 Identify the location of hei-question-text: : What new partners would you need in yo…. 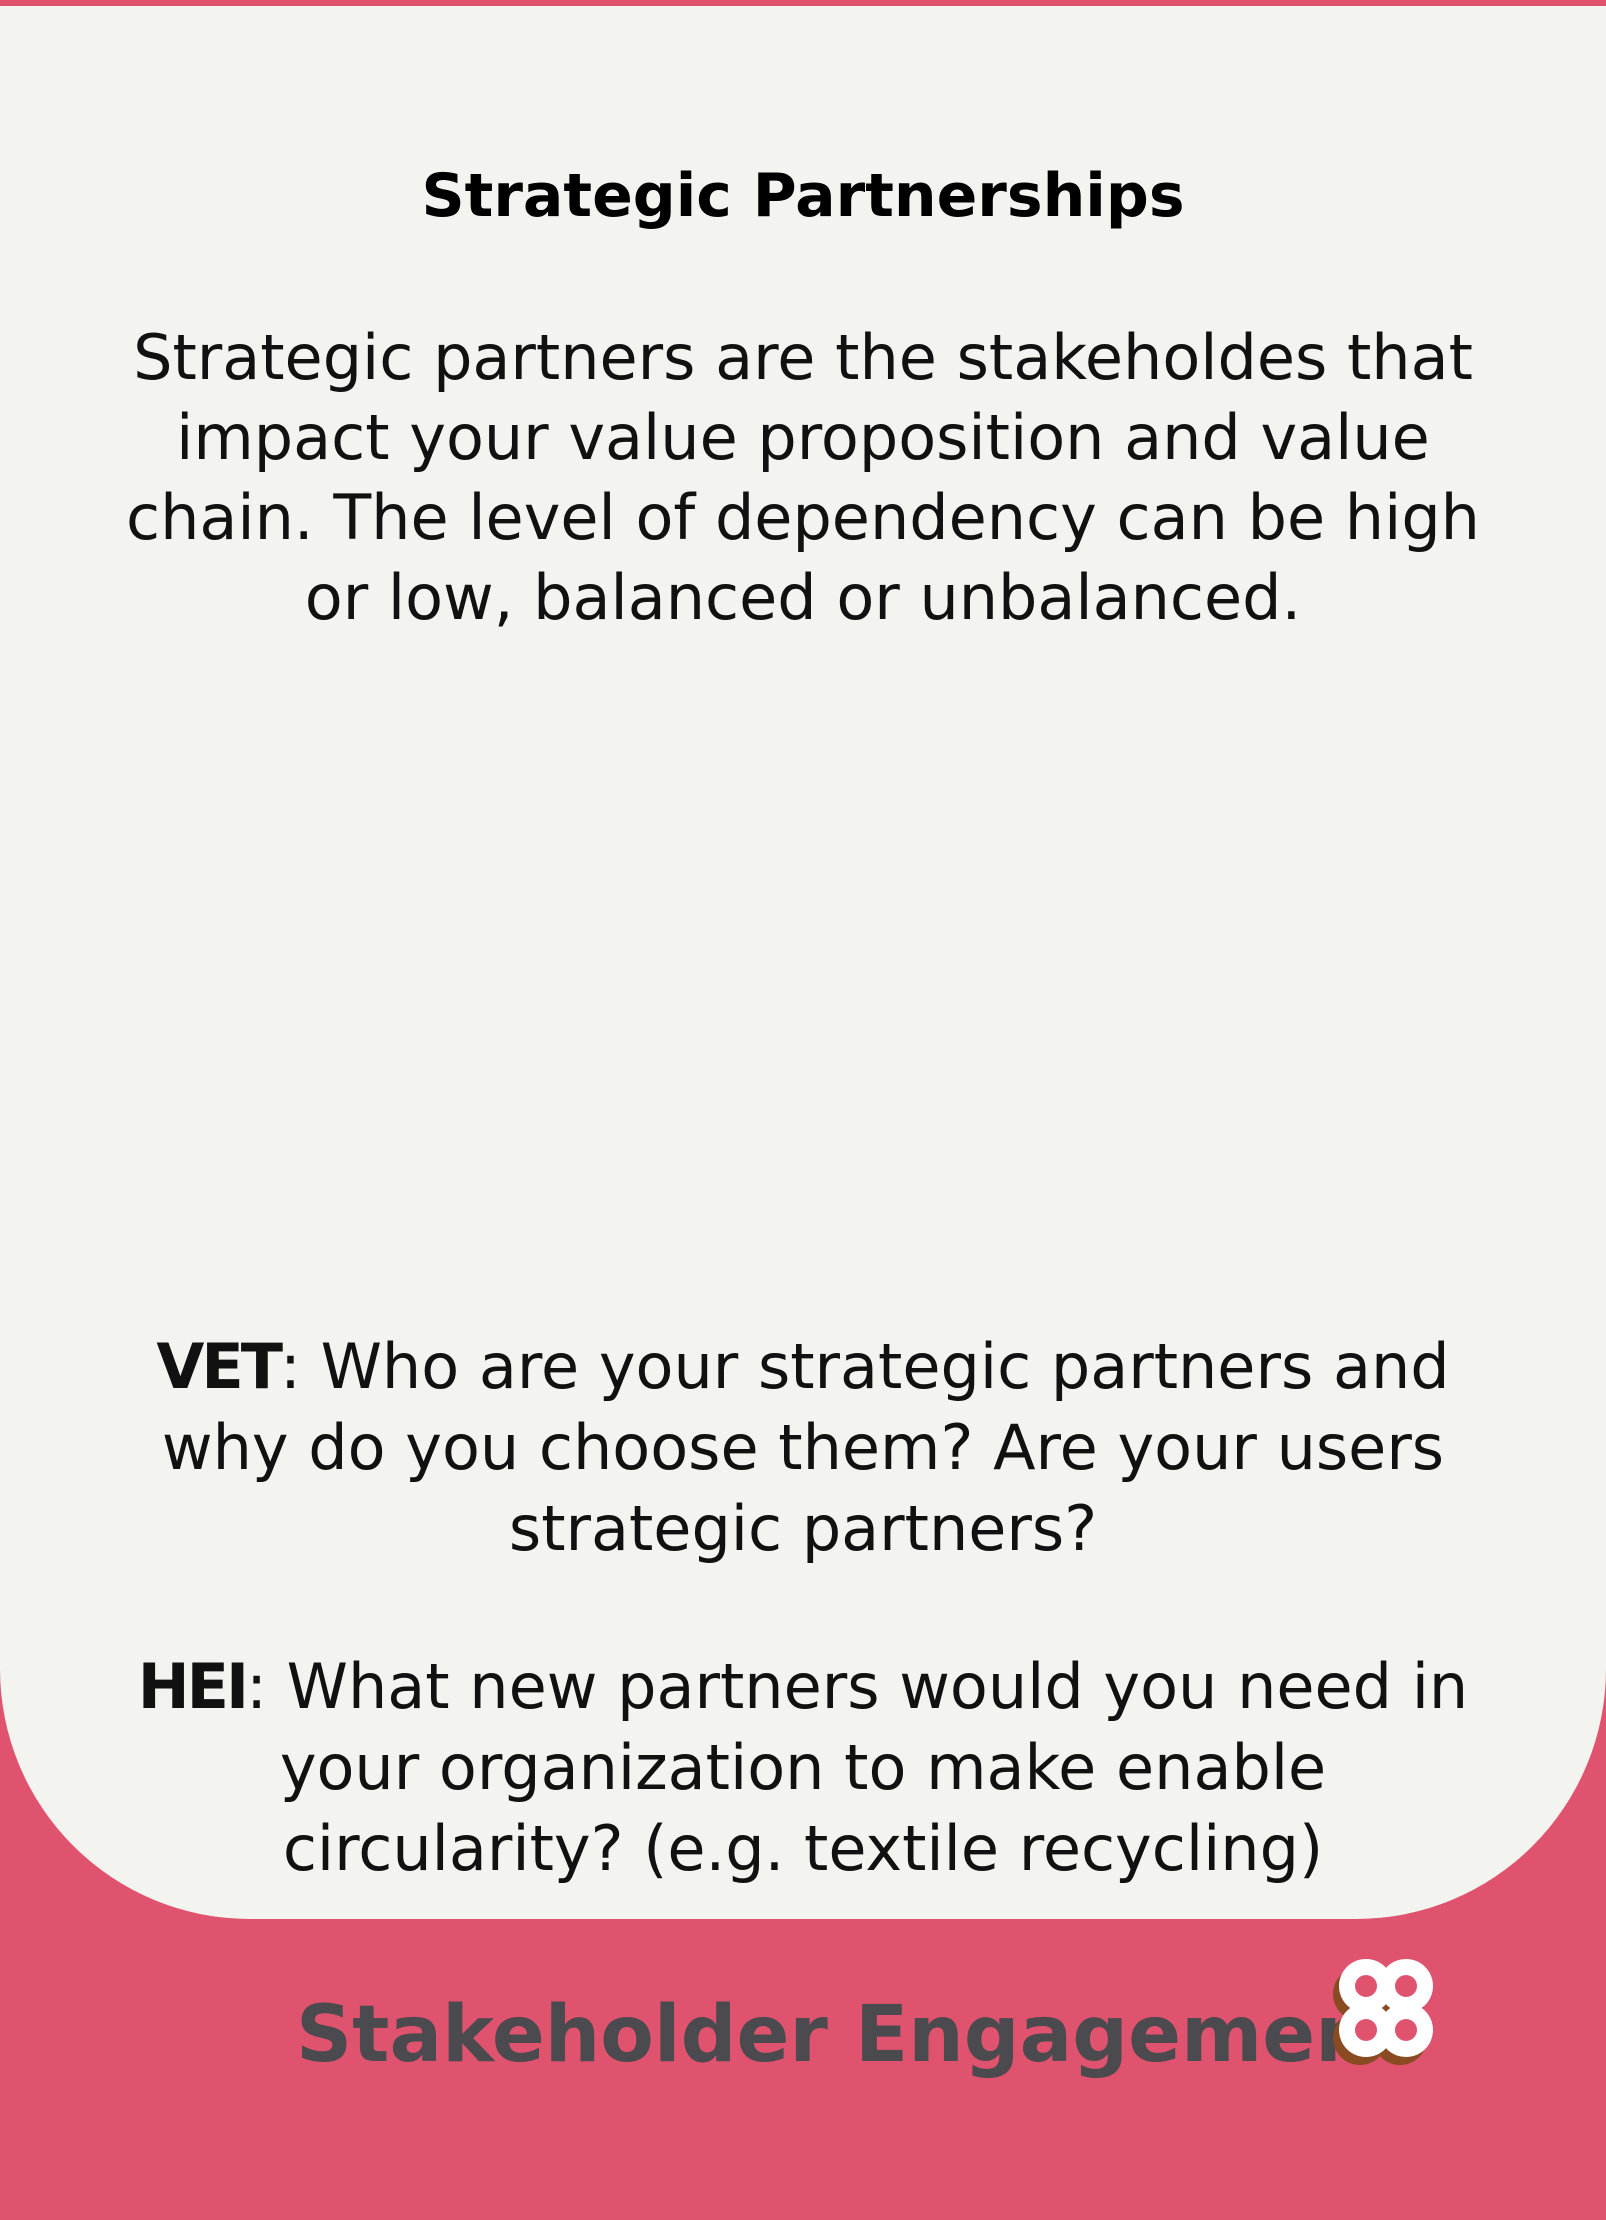
(857, 1767).